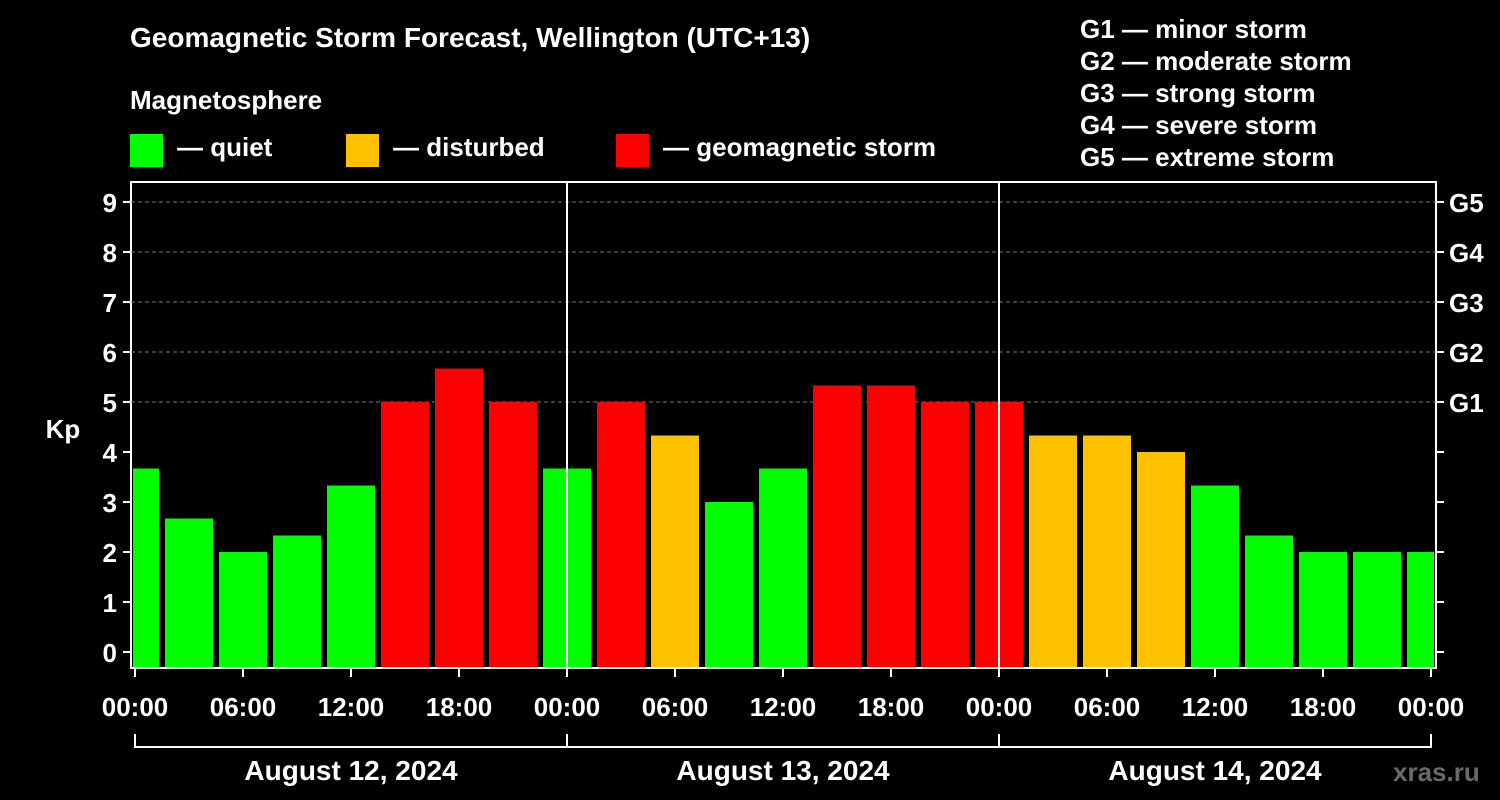  Describe the element at coordinates (1466, 353) in the screenshot. I see `g-scale-label-G2: G2` at that location.